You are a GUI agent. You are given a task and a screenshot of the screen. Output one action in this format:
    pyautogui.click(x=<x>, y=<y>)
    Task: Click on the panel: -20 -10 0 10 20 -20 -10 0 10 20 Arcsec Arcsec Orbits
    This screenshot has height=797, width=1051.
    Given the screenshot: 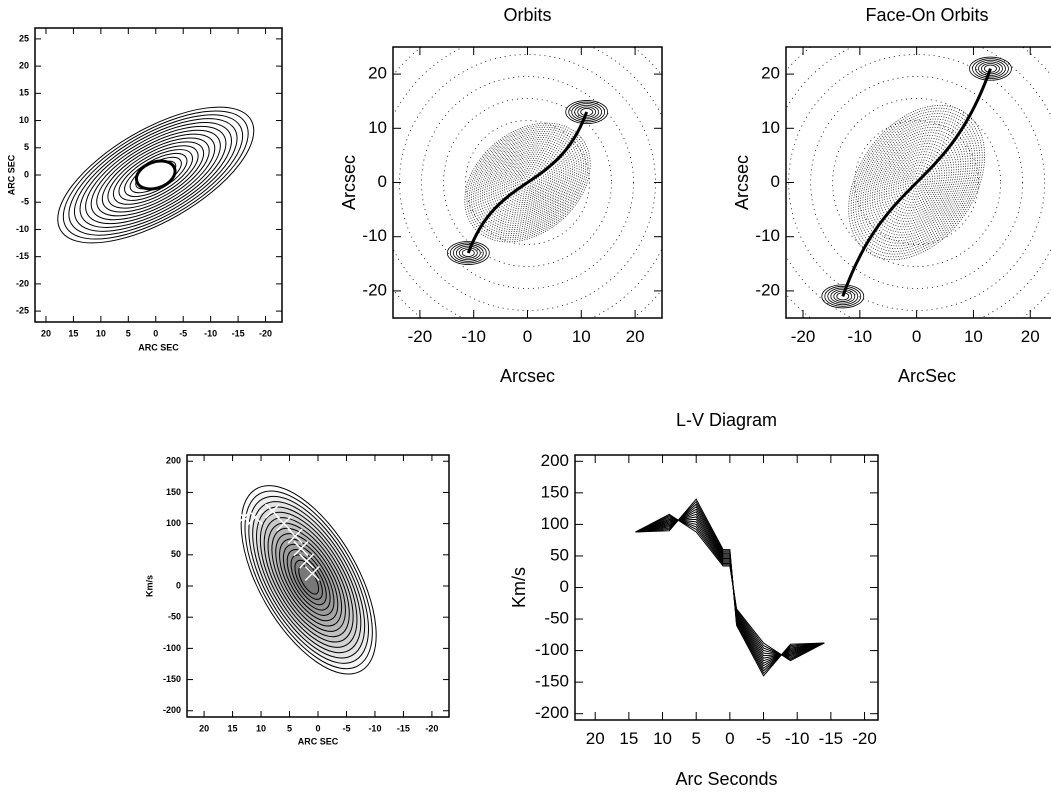 What is the action you would take?
    pyautogui.click(x=501, y=195)
    